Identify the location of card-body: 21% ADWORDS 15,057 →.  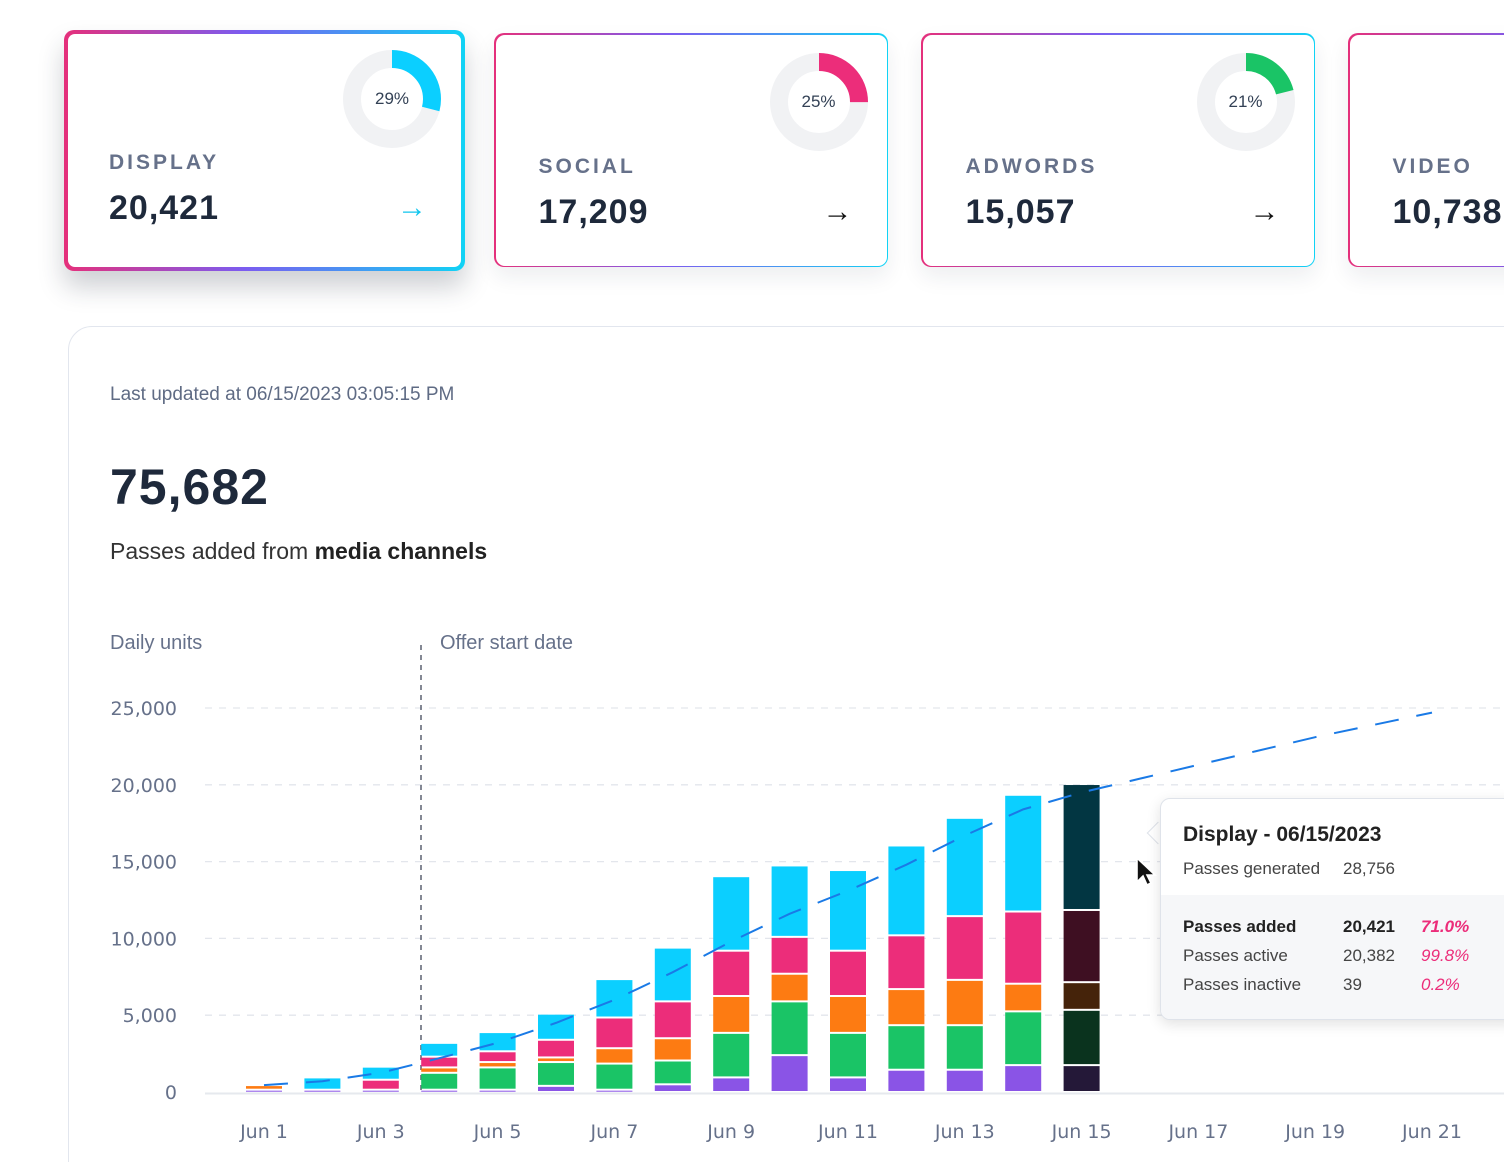
(1118, 150).